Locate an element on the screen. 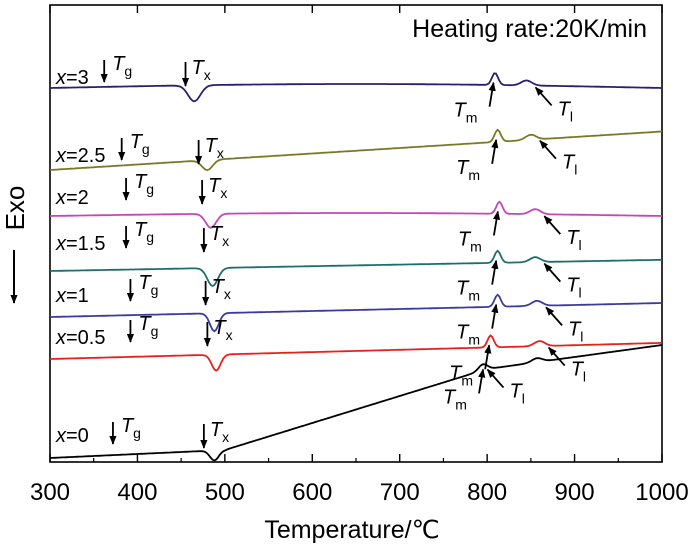 The image size is (700, 552). y-axis-title: Exo is located at coordinates (15, 208).